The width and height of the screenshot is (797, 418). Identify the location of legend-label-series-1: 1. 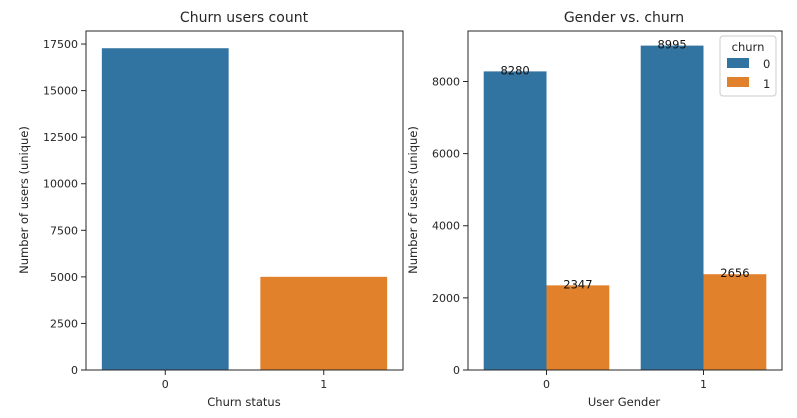
(766, 84).